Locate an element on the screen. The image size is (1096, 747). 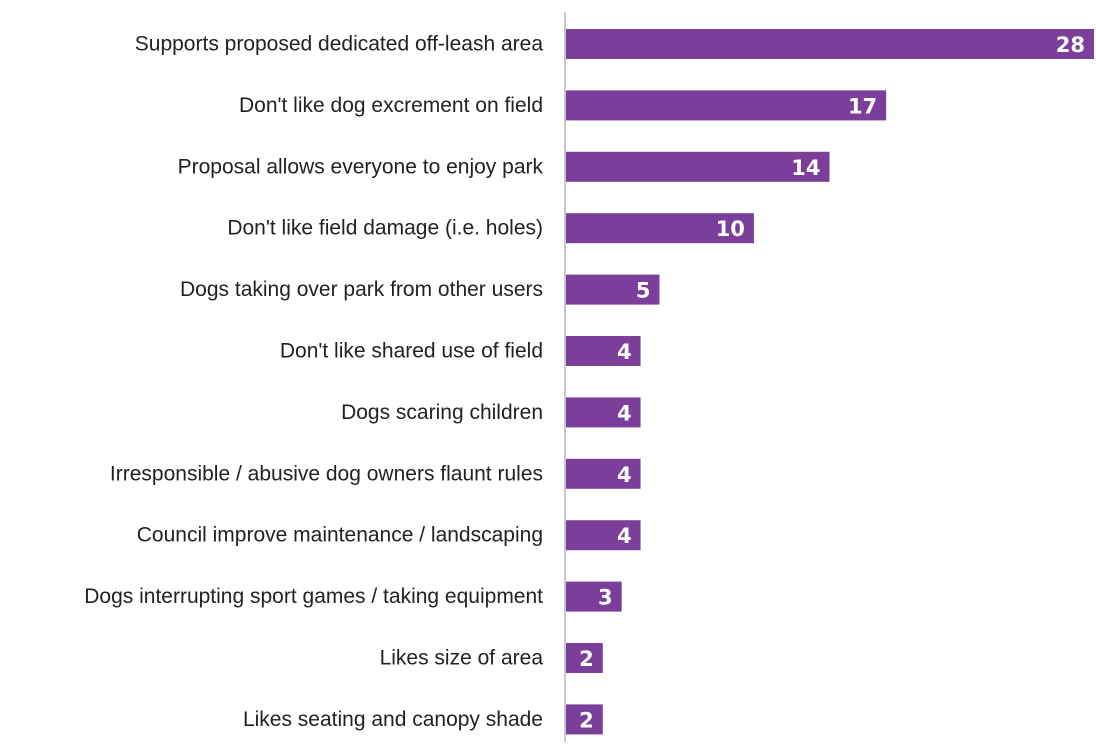
bar-row: Don't like field damage (i.e. holes) 10 is located at coordinates (490, 228).